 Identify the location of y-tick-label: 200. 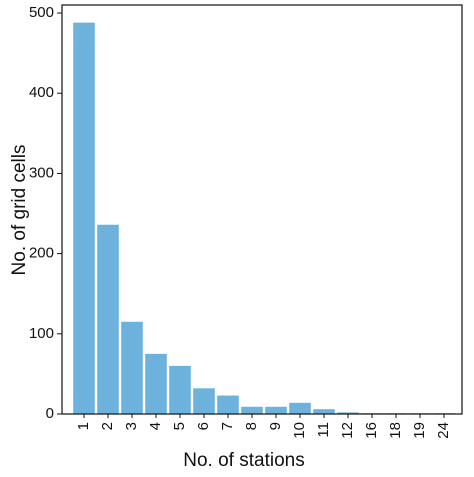
(41, 253).